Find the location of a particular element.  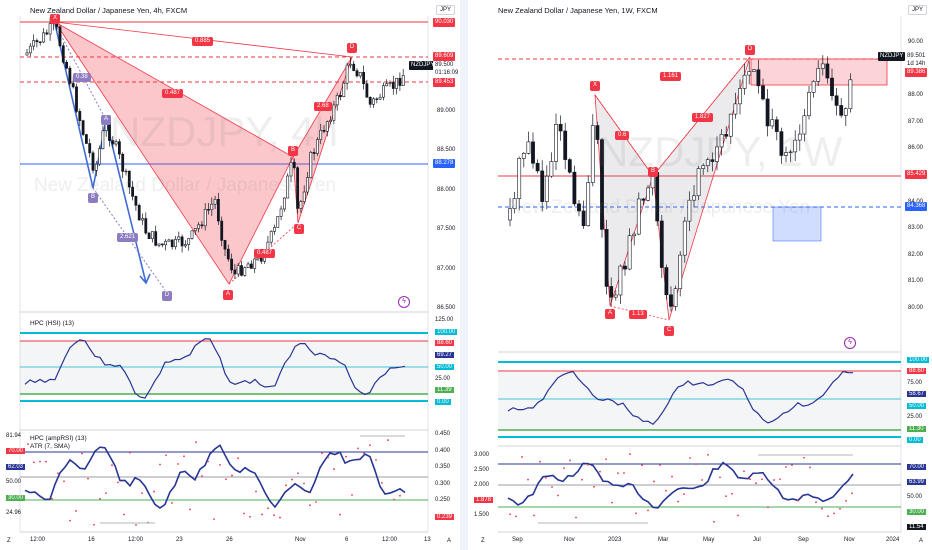

panel-divider is located at coordinates (464, 275).